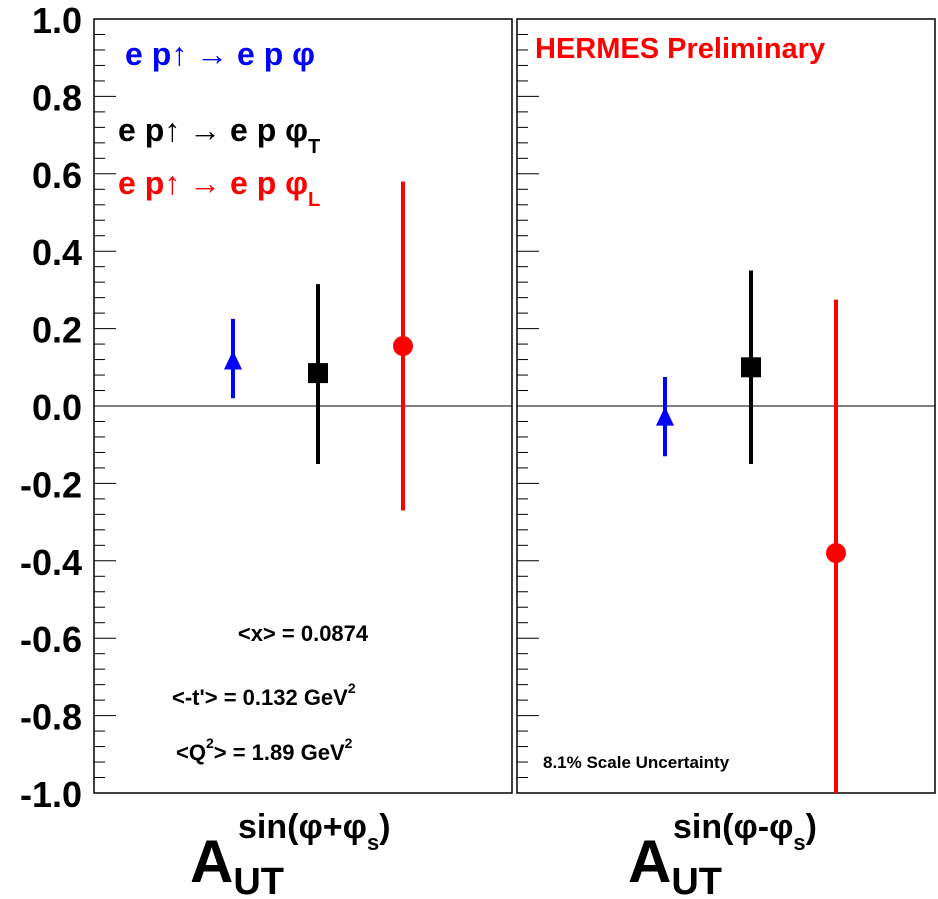 This screenshot has height=899, width=938. Describe the element at coordinates (675, 863) in the screenshot. I see `right-x-axis-label: AUT` at that location.